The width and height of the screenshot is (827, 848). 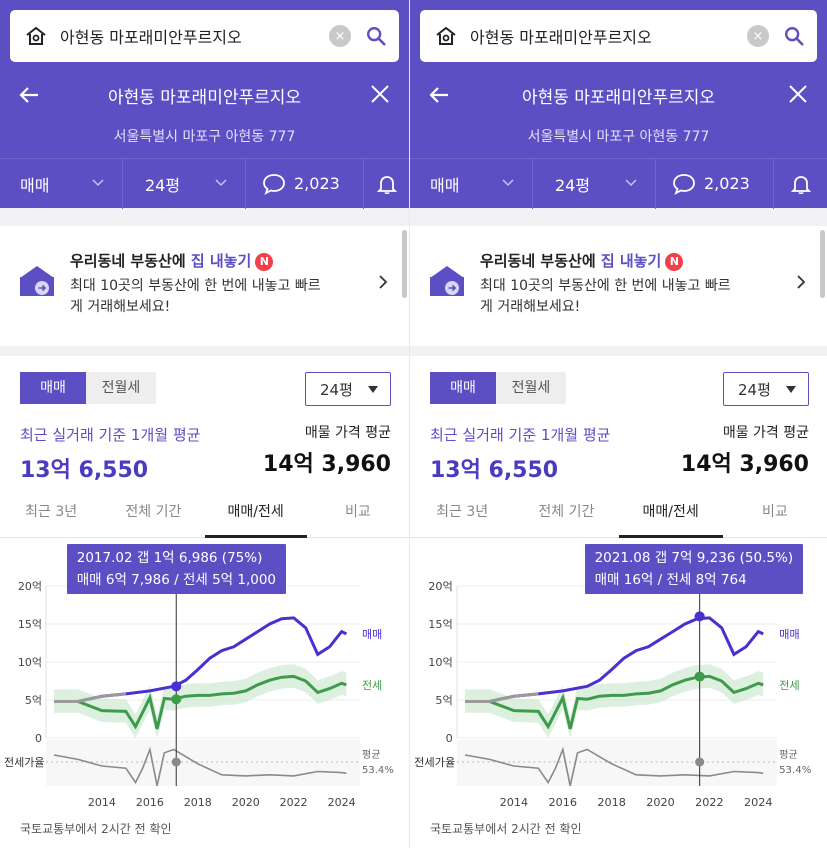 I want to click on banner-title: 우리동네 부동산에 집 내놓기 N, so click(x=582, y=260).